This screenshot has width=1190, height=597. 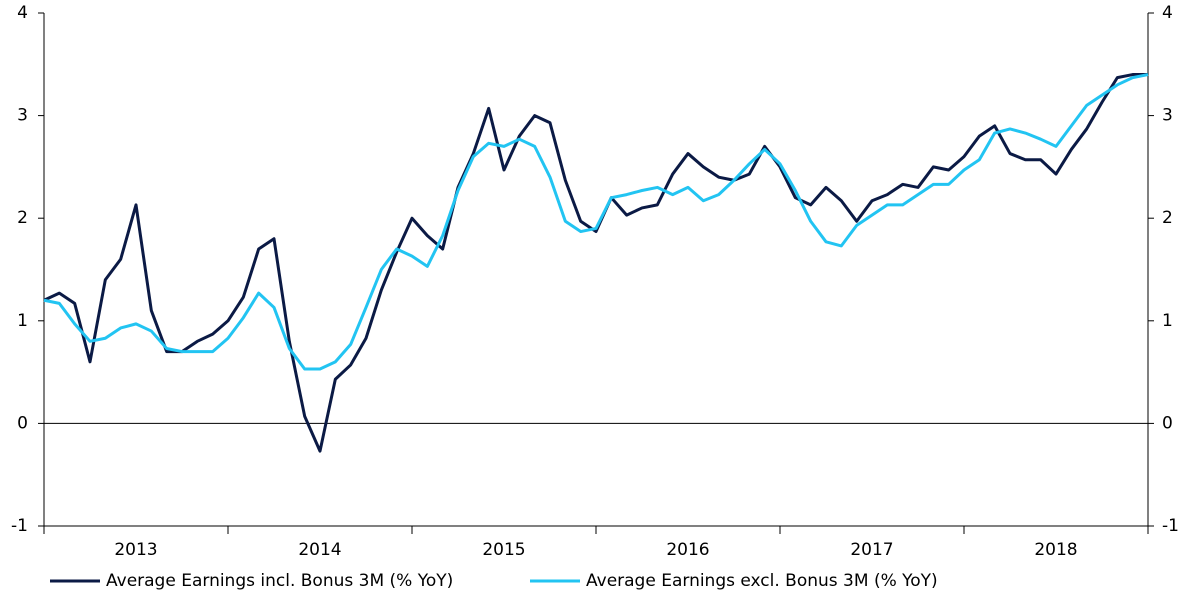 What do you see at coordinates (19, 526) in the screenshot?
I see `y-tick-label: -1` at bounding box center [19, 526].